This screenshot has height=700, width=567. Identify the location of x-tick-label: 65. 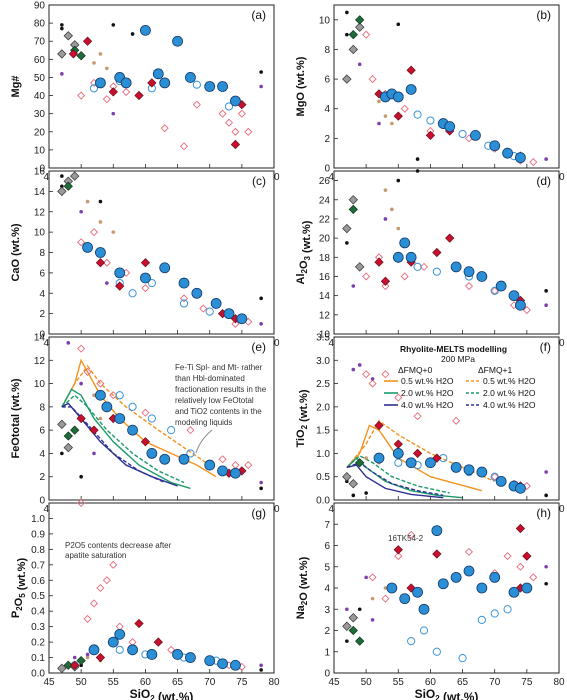
(178, 682).